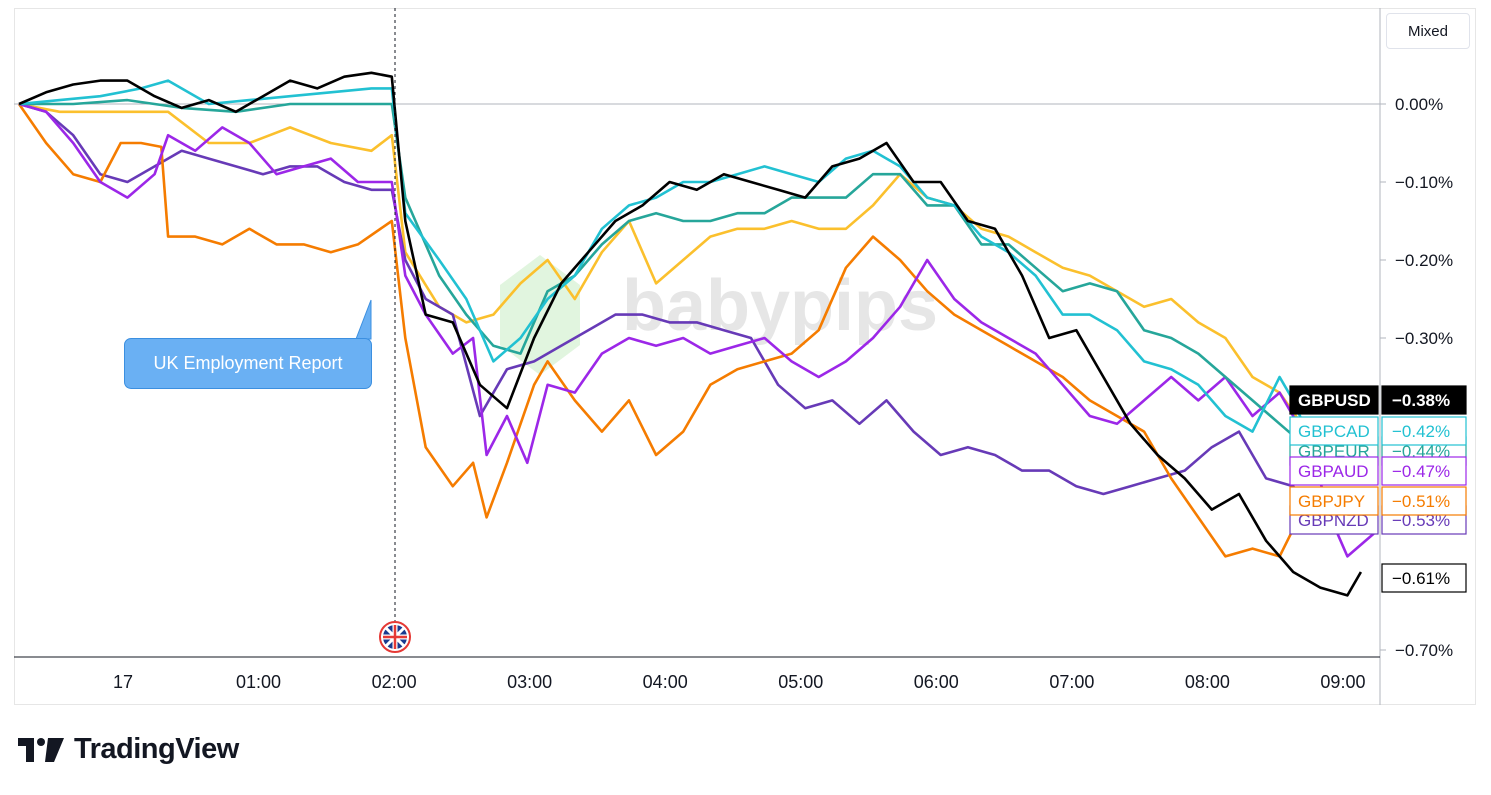 The height and width of the screenshot is (795, 1491). What do you see at coordinates (1428, 31) in the screenshot?
I see `scale-mode-button: Mixed` at bounding box center [1428, 31].